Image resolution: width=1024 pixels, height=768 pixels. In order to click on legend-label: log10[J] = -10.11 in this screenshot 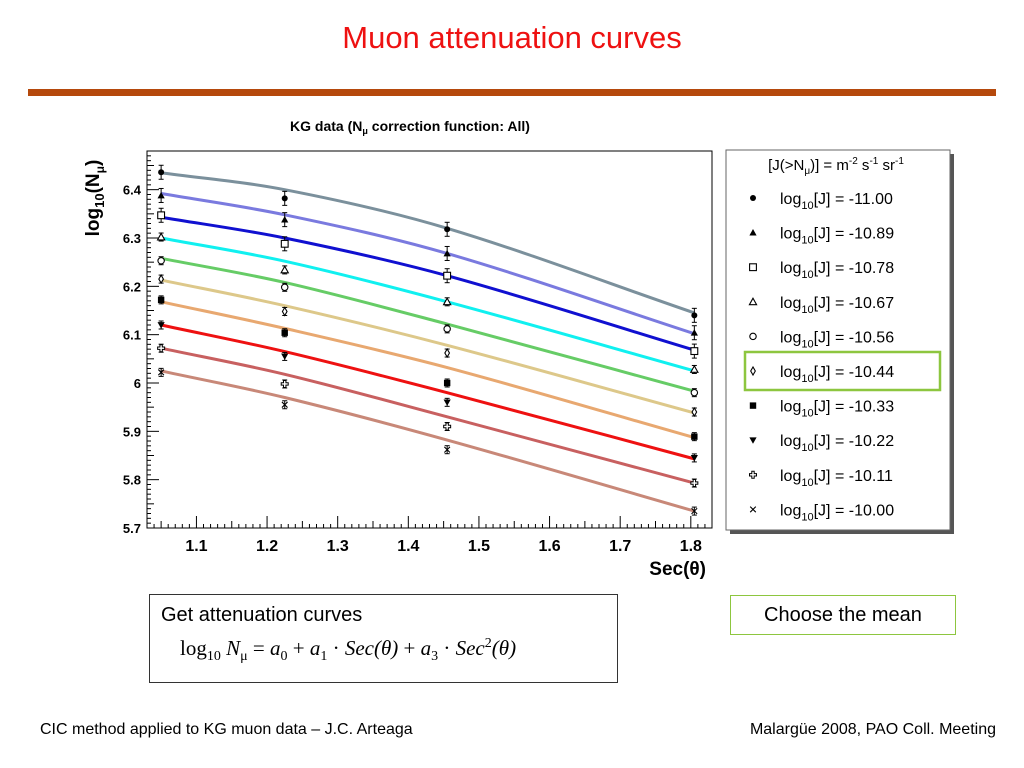, I will do `click(836, 478)`.